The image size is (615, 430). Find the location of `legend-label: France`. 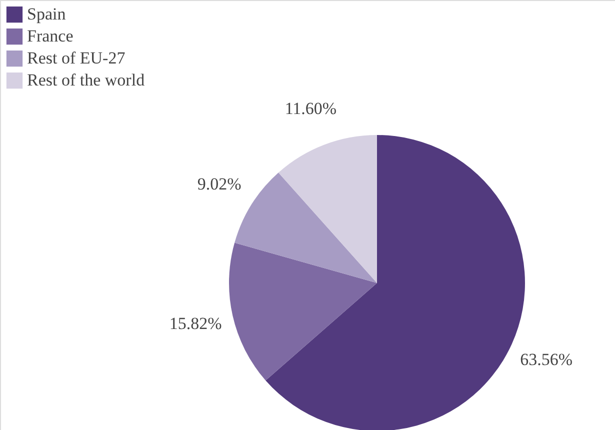

legend-label: France is located at coordinates (50, 36).